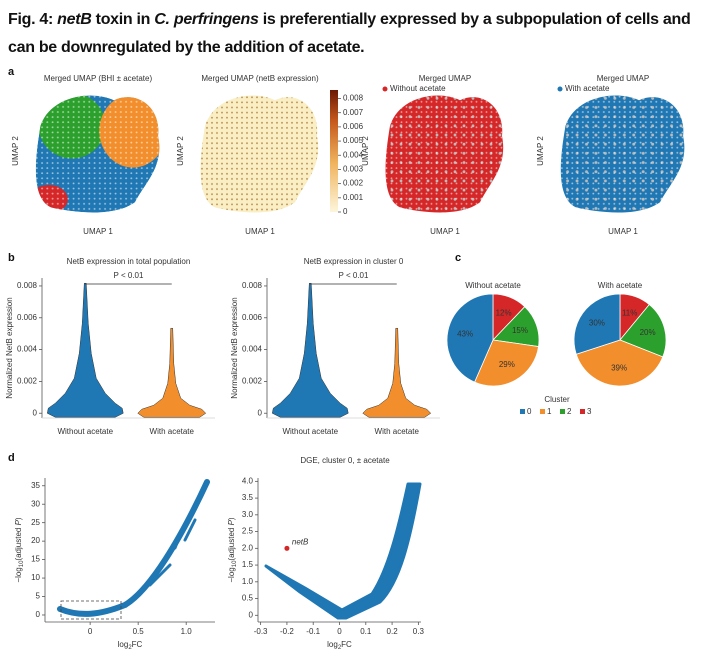  Describe the element at coordinates (353, 140) in the screenshot. I see `colorbar-tick-label: 0.005` at that location.